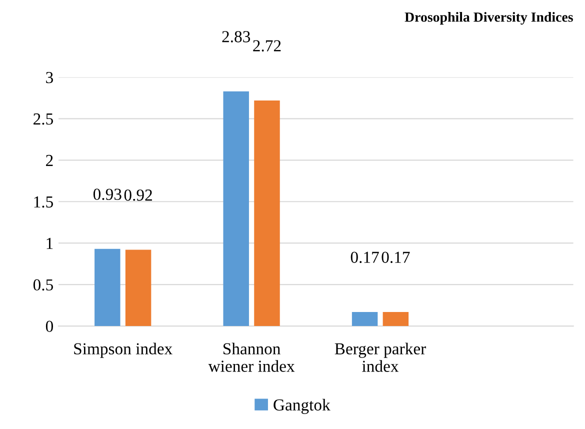  What do you see at coordinates (50, 326) in the screenshot?
I see `y-tick-label: 0` at bounding box center [50, 326].